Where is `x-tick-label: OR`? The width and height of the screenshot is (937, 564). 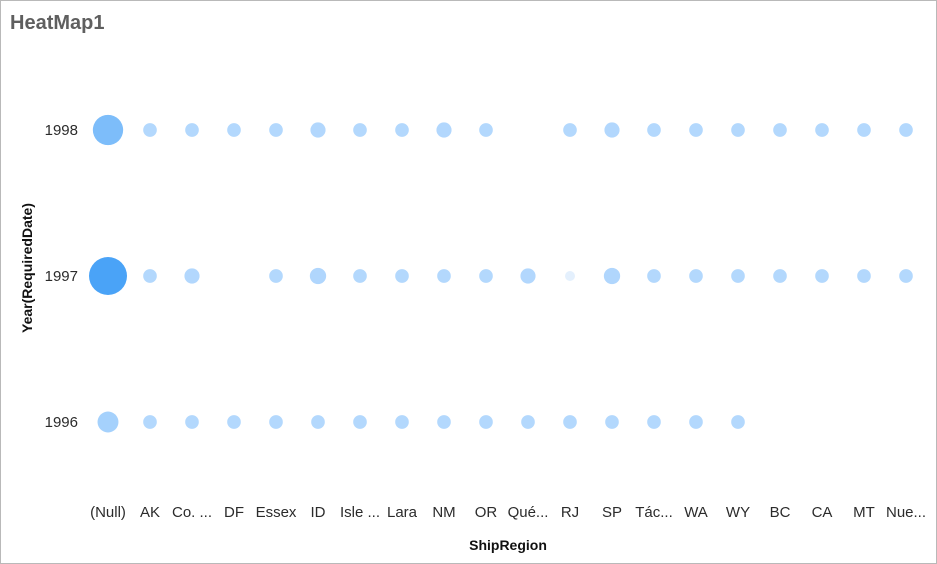 x-tick-label: OR is located at coordinates (486, 512).